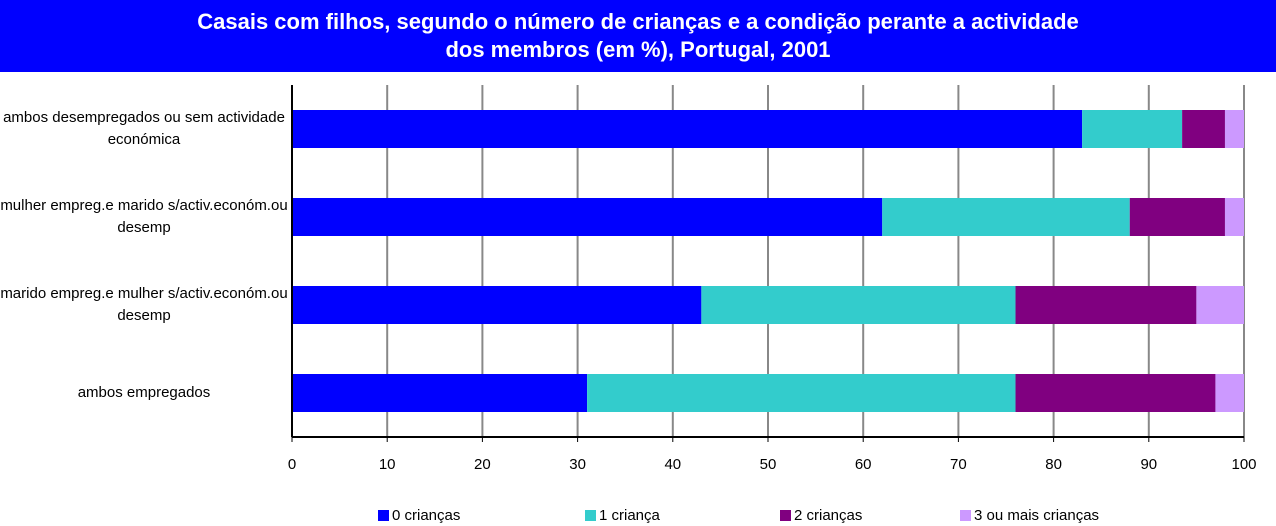 The image size is (1276, 526). I want to click on legend-label: 2 crianças, so click(828, 515).